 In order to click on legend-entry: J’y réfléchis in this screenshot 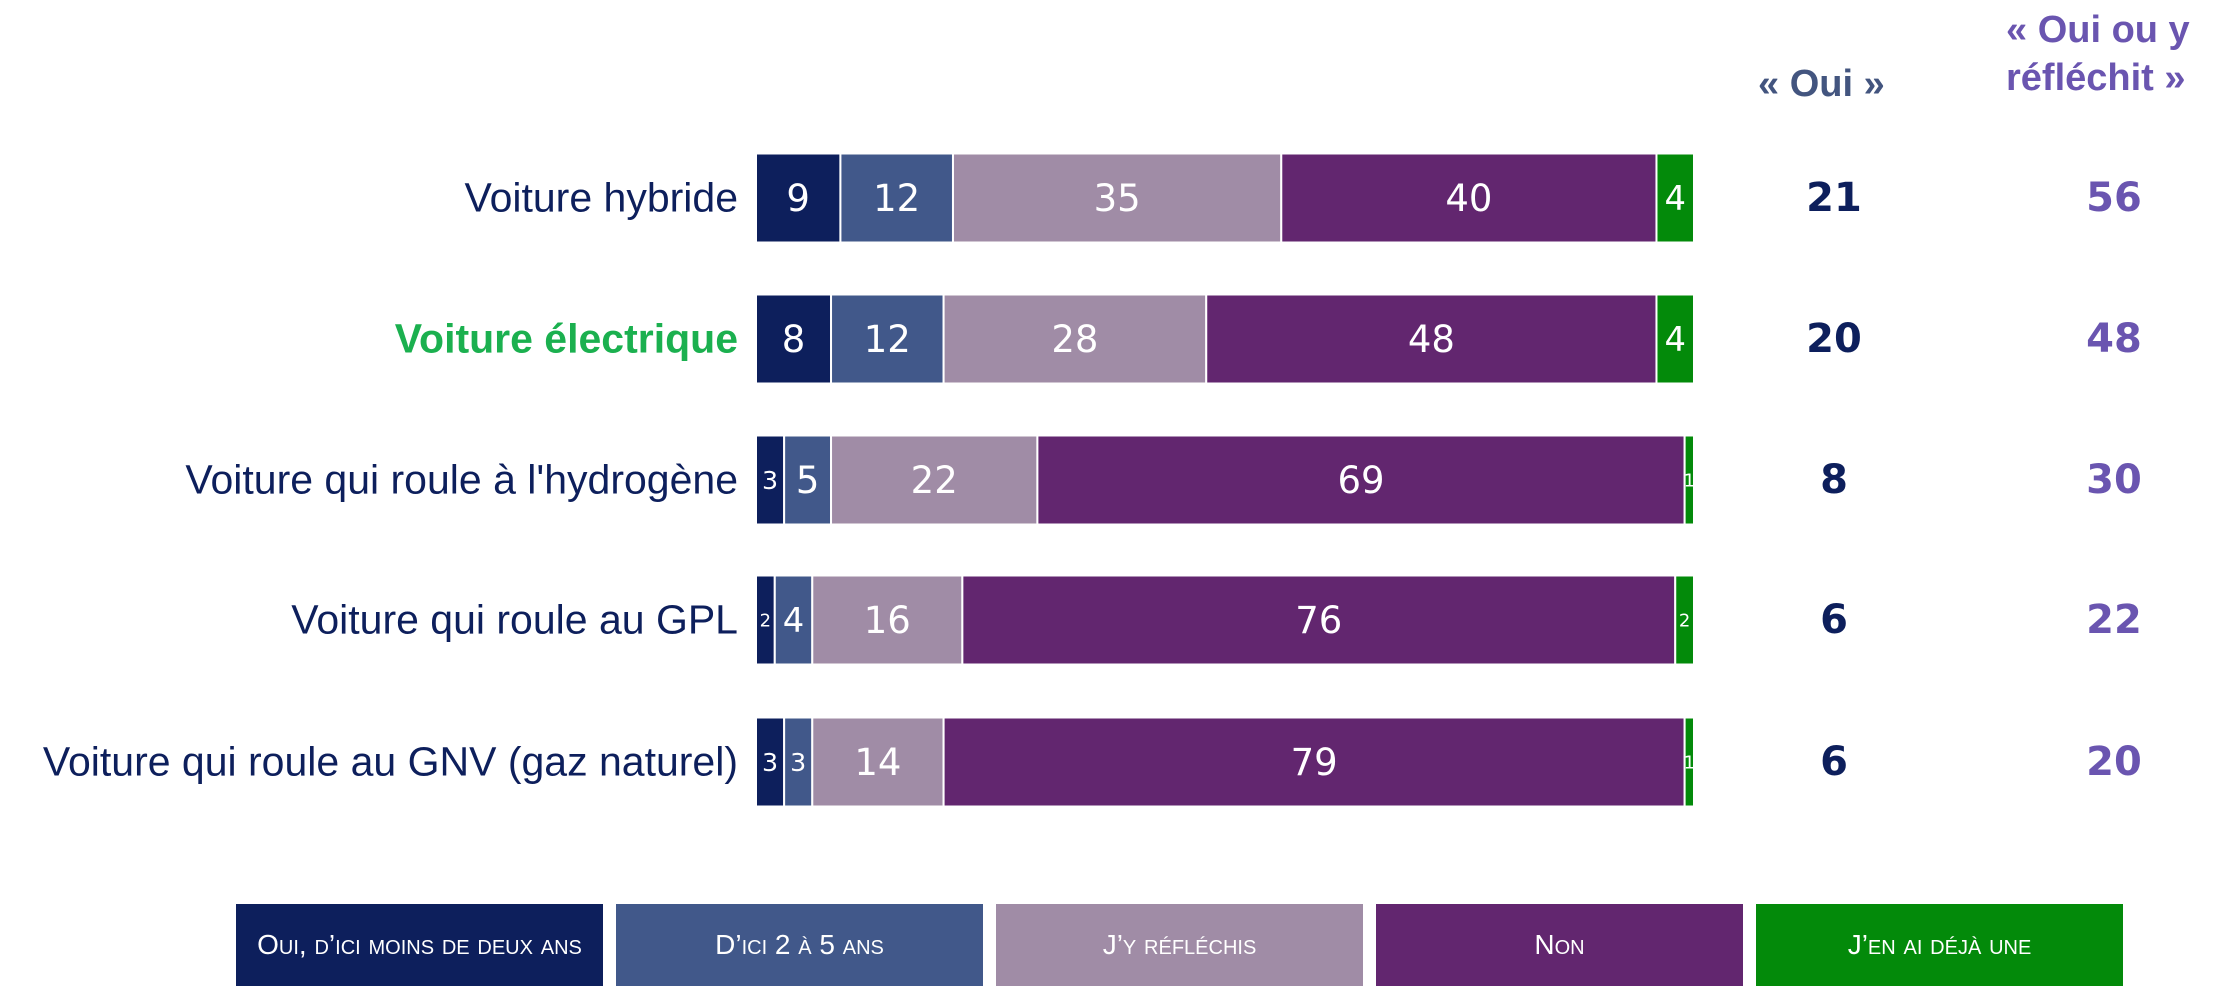, I will do `click(1179, 945)`.